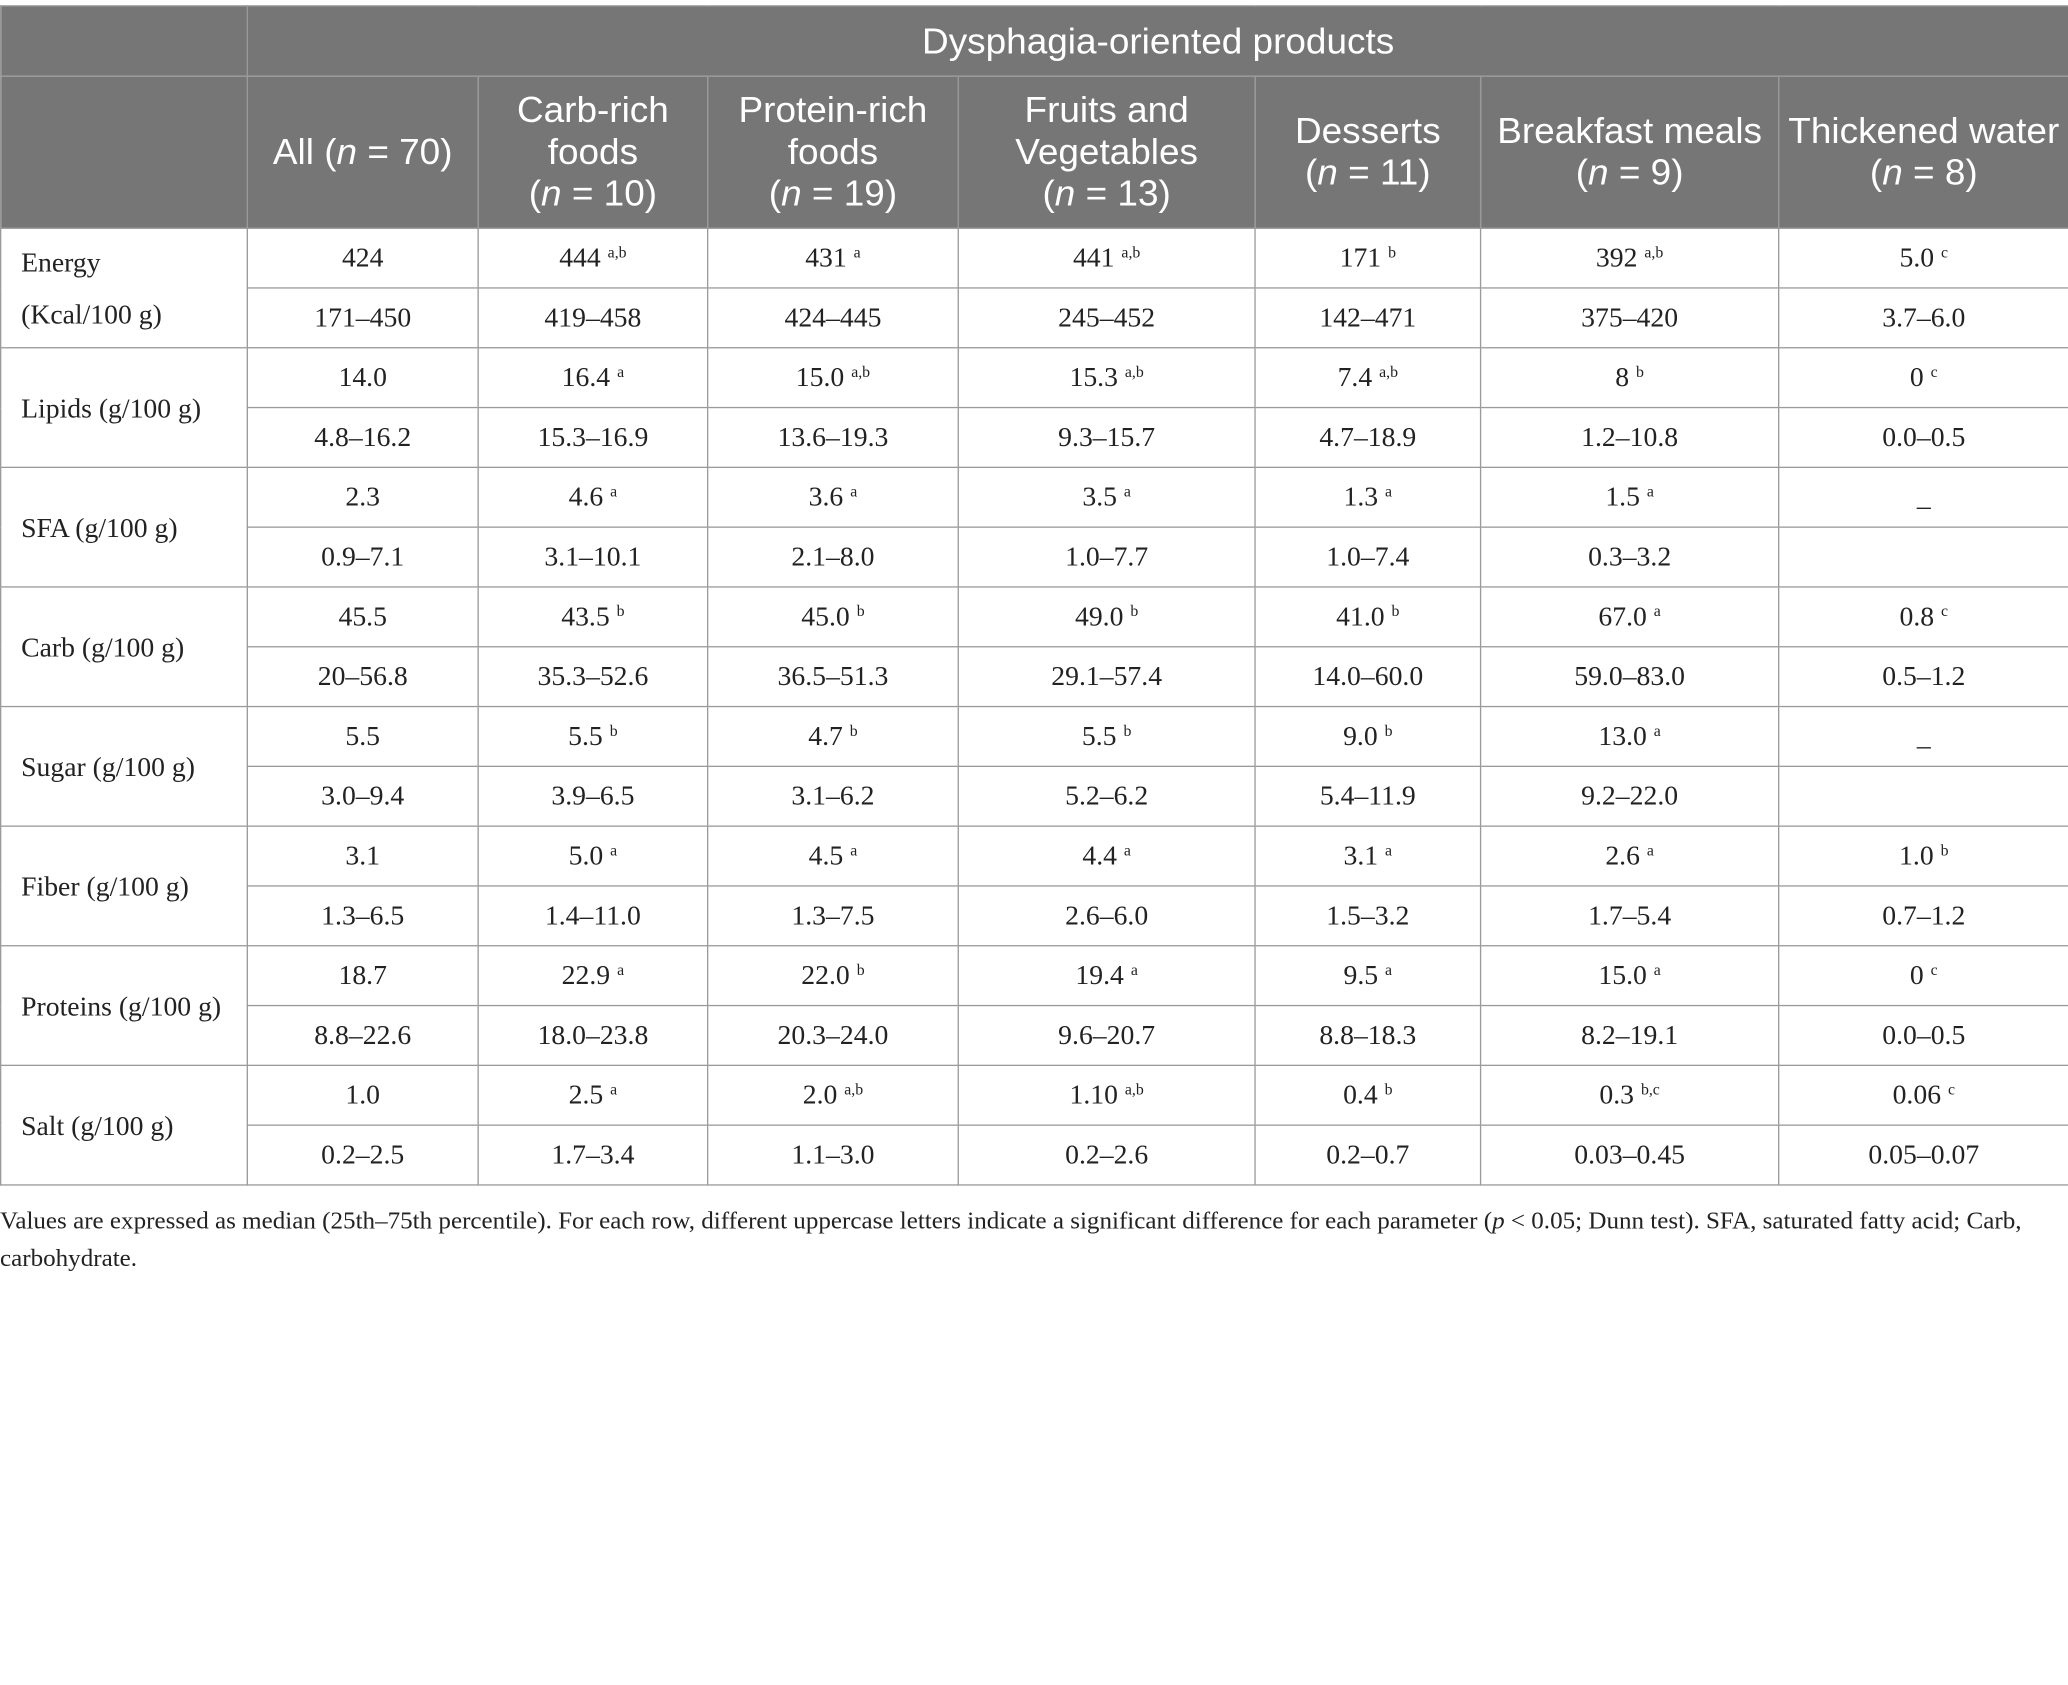 The width and height of the screenshot is (2068, 1685). What do you see at coordinates (1355, 377) in the screenshot?
I see `median-value: 7.4` at bounding box center [1355, 377].